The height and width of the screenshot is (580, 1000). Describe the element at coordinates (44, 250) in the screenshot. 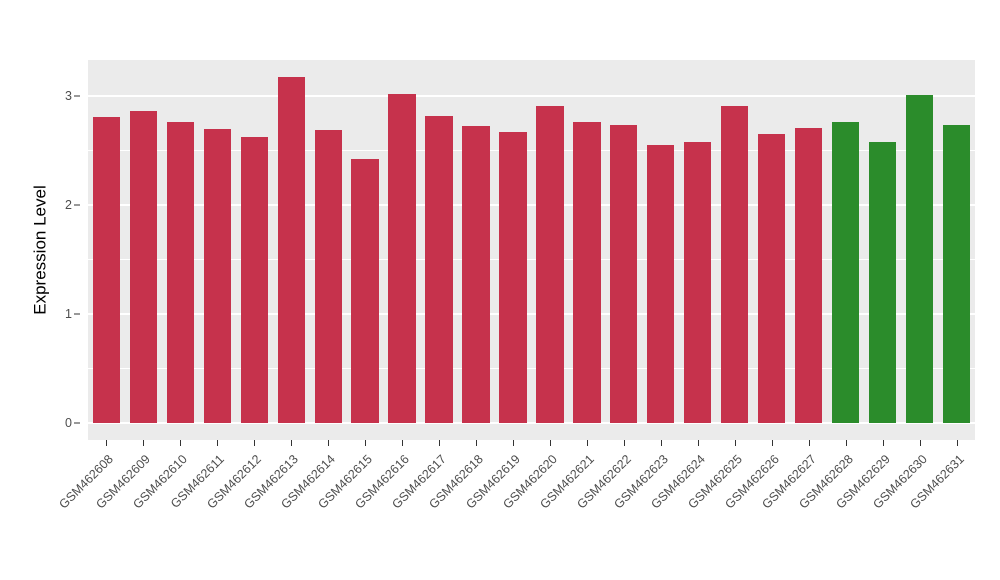

I see `y-axis-ticks: 0 1 2 3` at that location.